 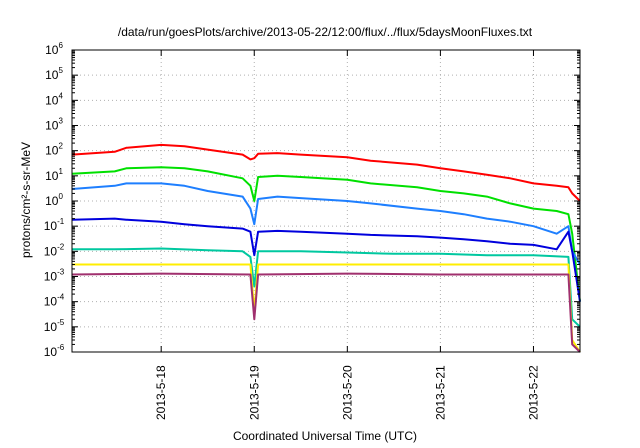 What do you see at coordinates (54, 49) in the screenshot?
I see `y-tick-label: 10⁶` at bounding box center [54, 49].